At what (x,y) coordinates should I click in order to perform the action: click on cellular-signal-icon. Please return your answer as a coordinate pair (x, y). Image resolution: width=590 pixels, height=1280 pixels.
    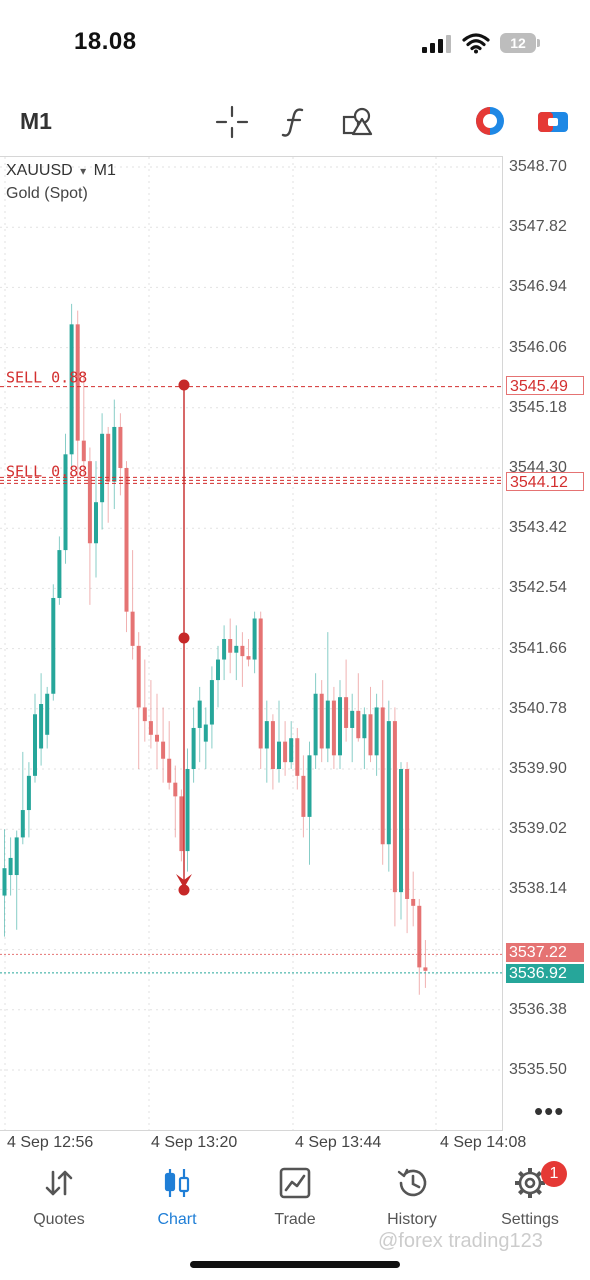
    Looking at the image, I should click on (436, 44).